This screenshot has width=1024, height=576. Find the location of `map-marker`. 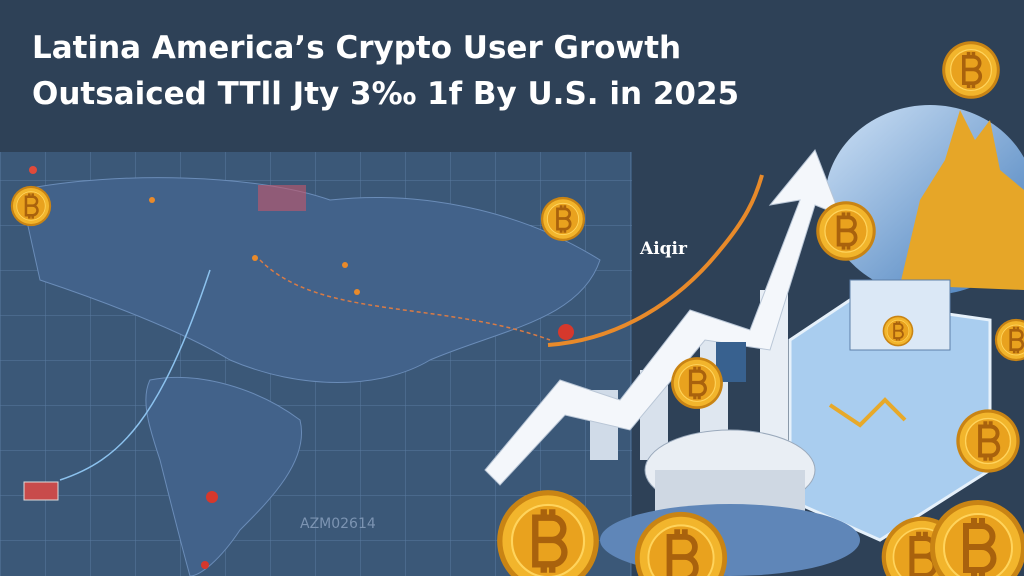

map-marker is located at coordinates (282, 198).